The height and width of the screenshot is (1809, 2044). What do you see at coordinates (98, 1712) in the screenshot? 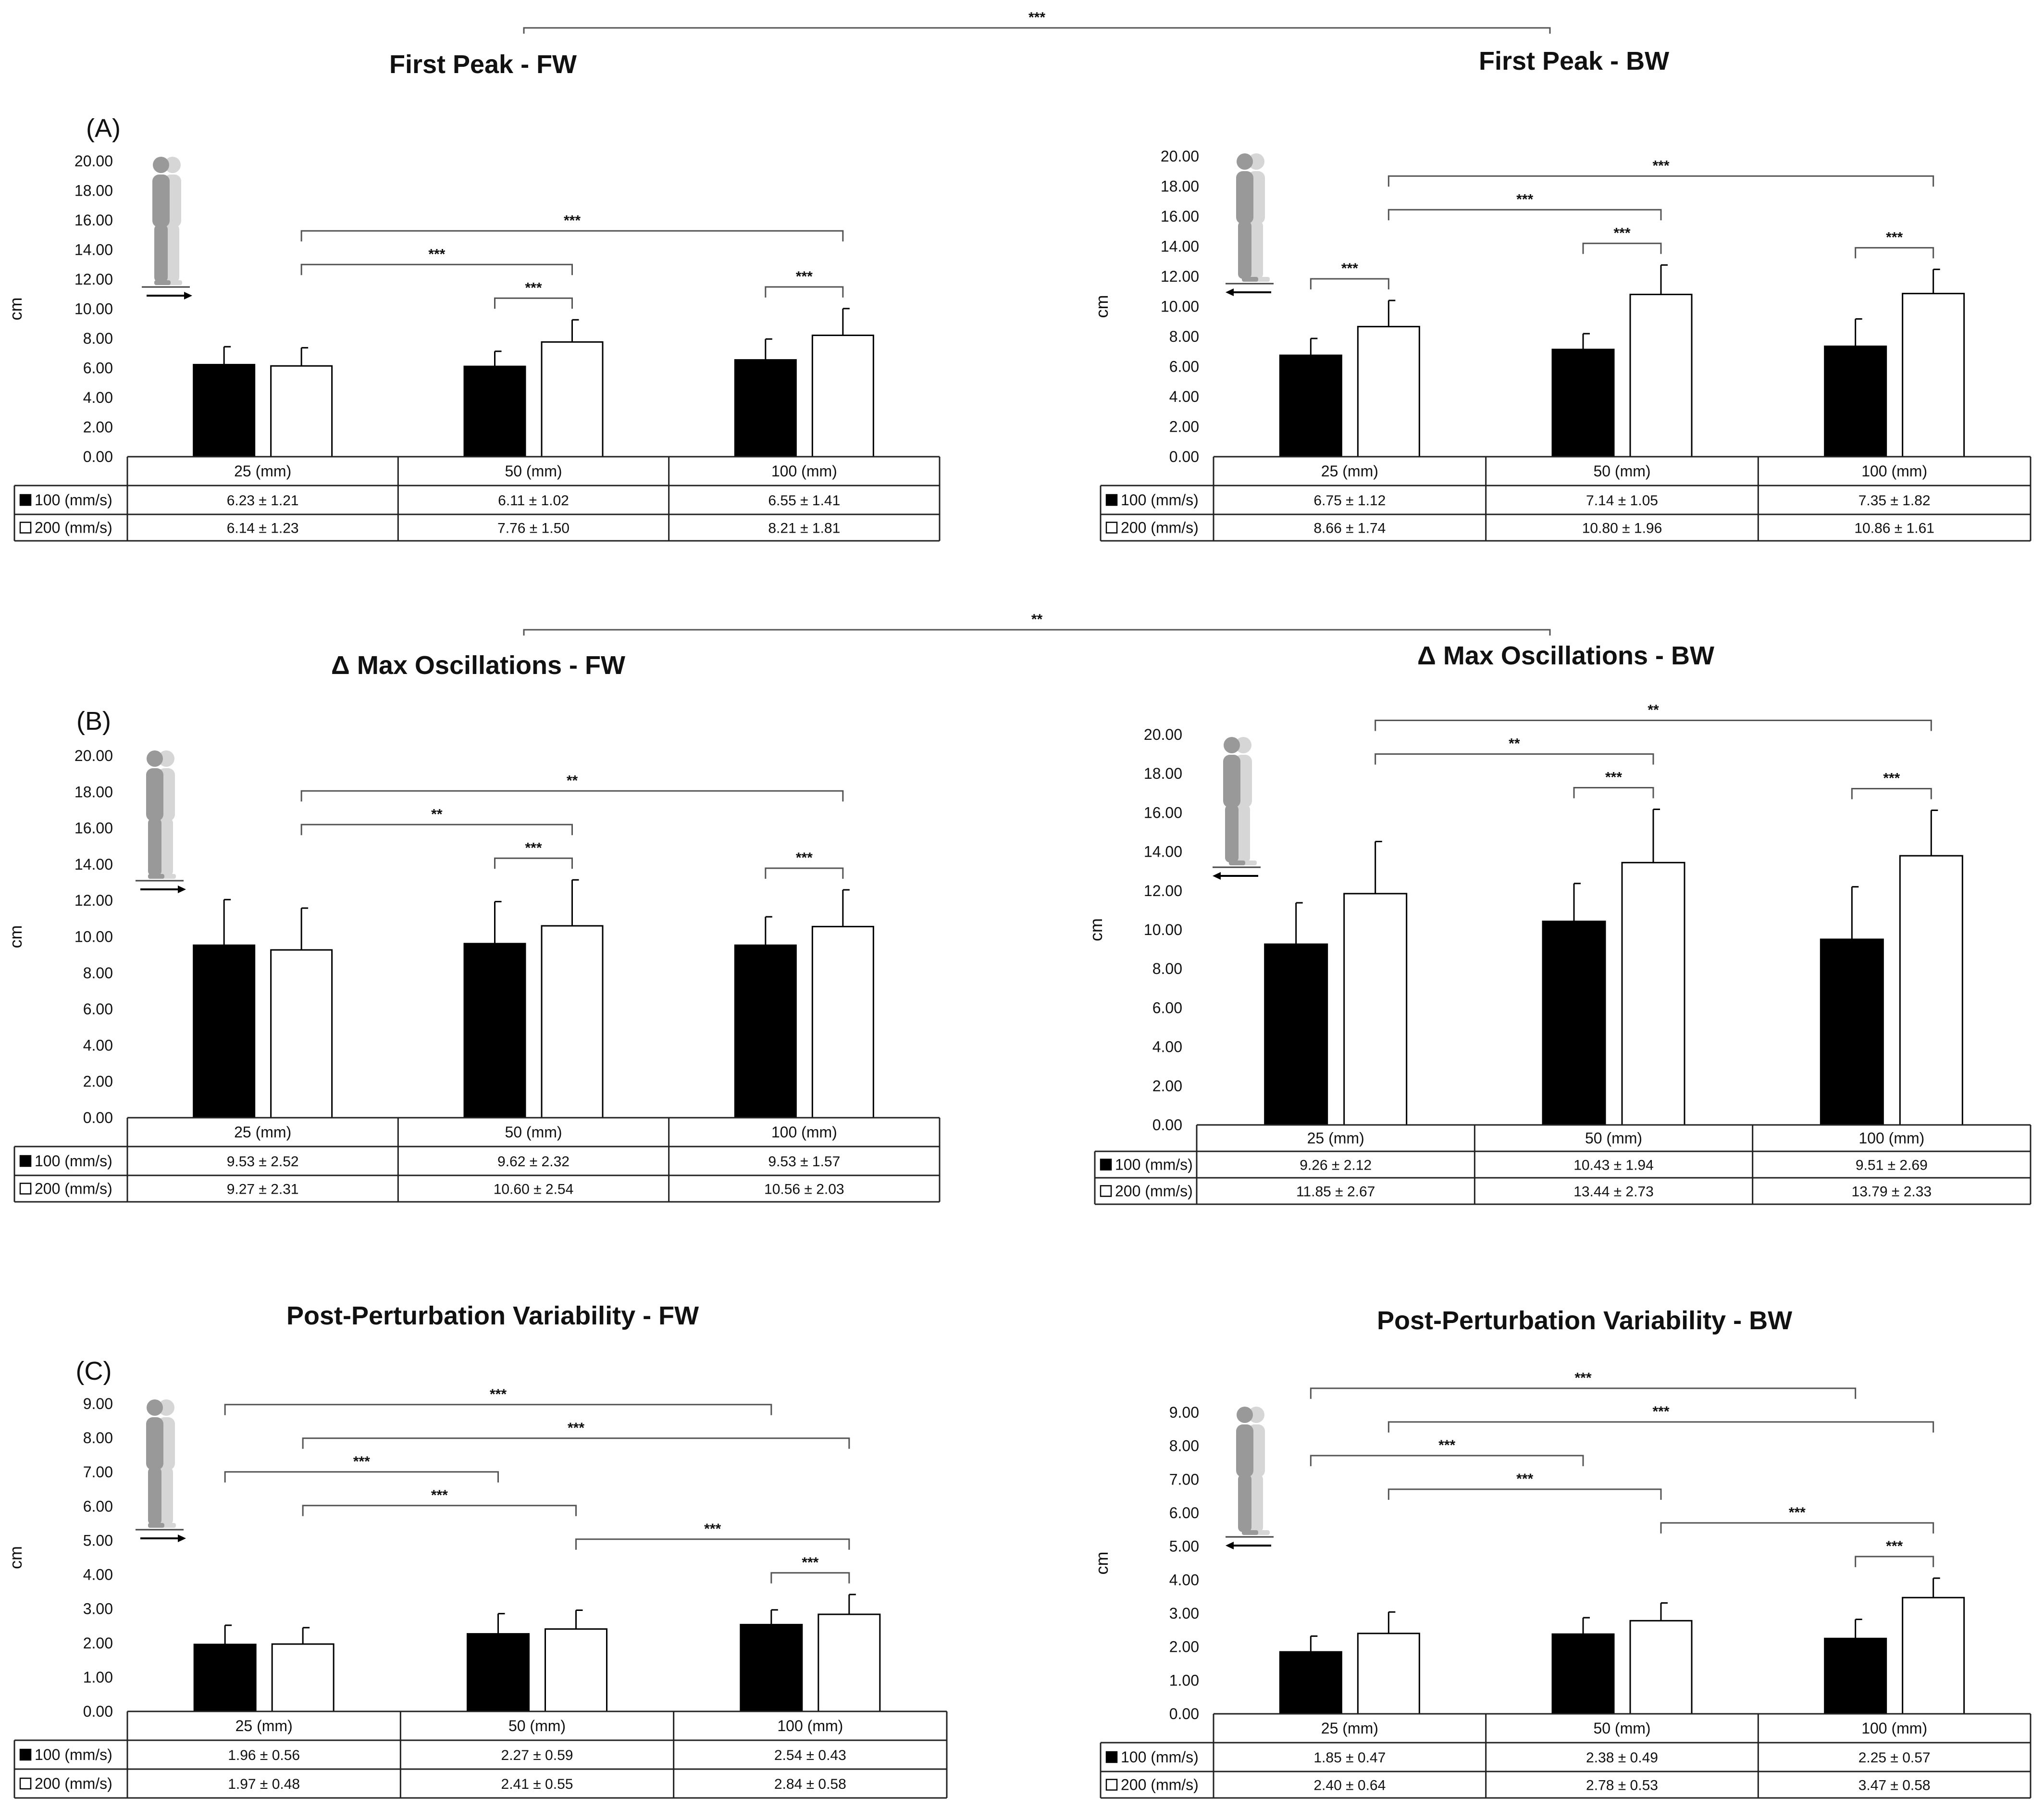
I see `y-tick-label: 0.00` at bounding box center [98, 1712].